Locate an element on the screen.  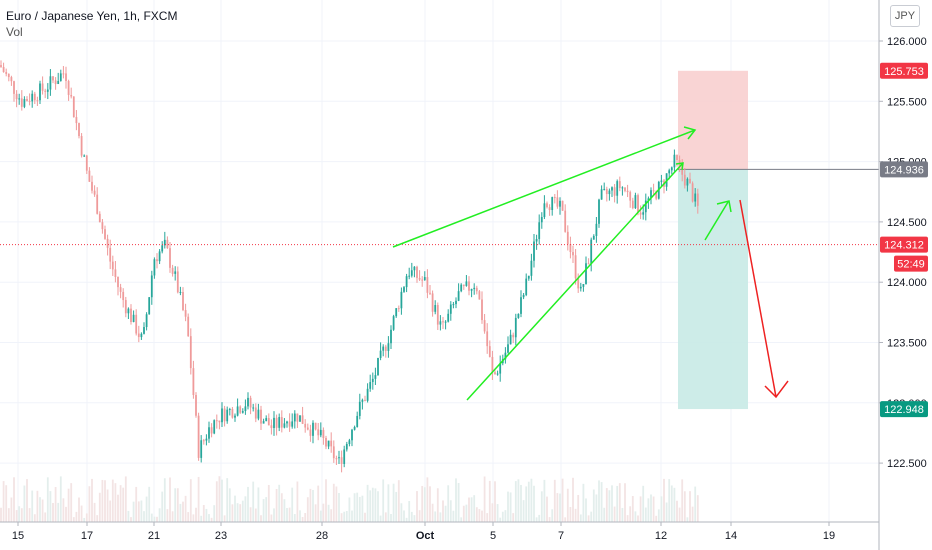
time-tick-label: 7 is located at coordinates (561, 536).